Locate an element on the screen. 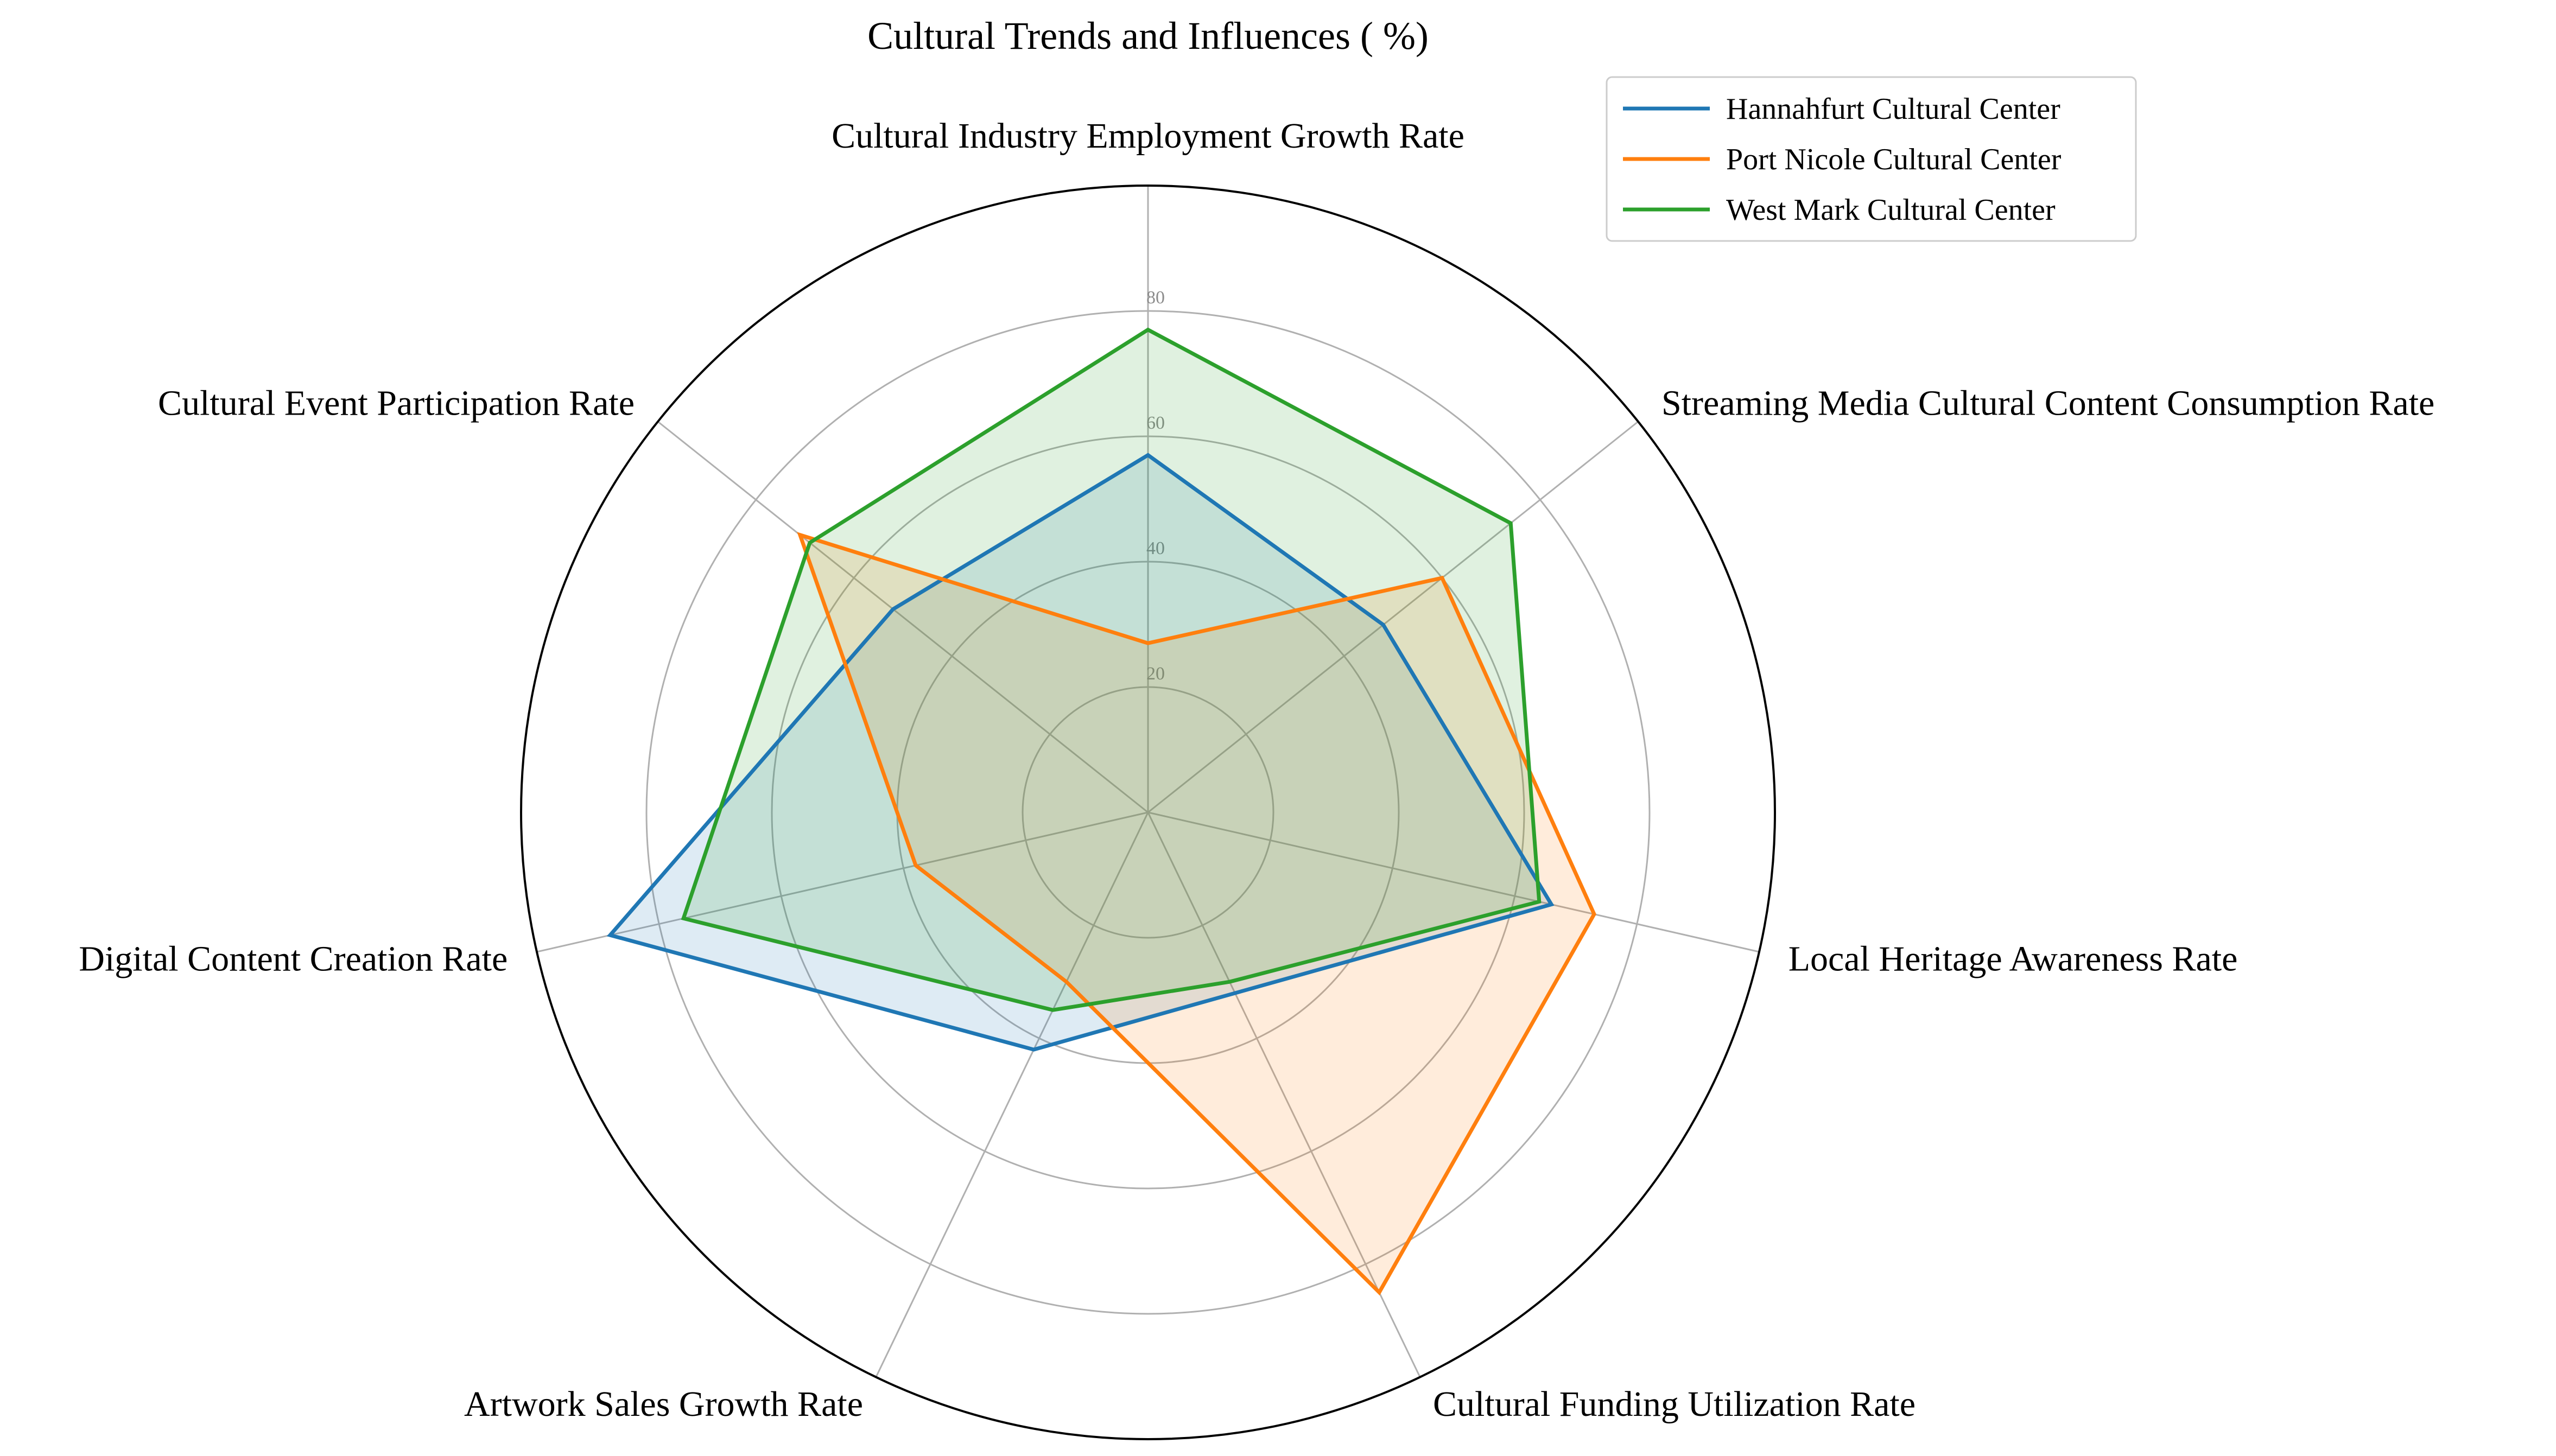  radial-tick-label: 60 is located at coordinates (1155, 423).